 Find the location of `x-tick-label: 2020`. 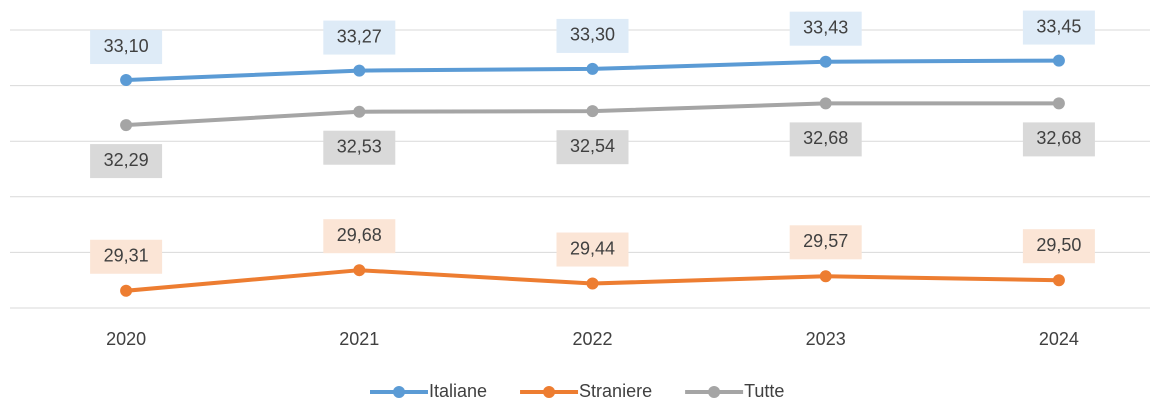

x-tick-label: 2020 is located at coordinates (126, 339).